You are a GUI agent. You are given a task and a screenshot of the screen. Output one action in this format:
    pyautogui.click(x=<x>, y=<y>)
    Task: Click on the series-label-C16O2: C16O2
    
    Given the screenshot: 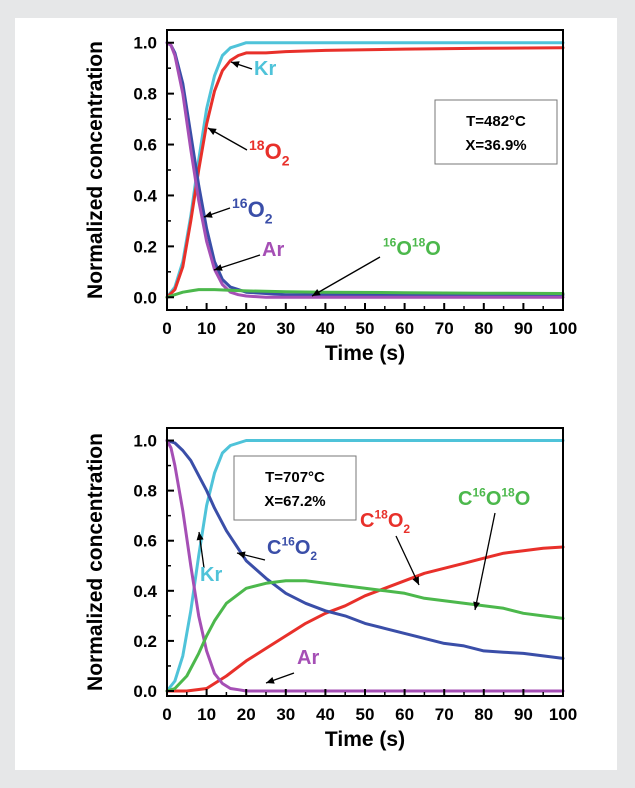 What is the action you would take?
    pyautogui.click(x=292, y=549)
    